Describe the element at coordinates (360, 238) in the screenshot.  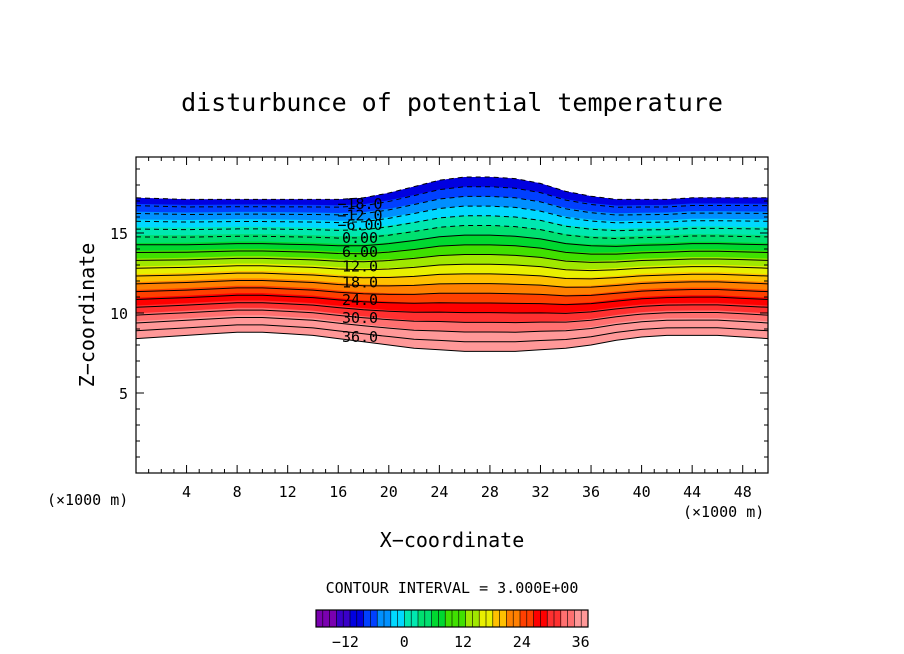
I see `contour-label: 0.00` at that location.